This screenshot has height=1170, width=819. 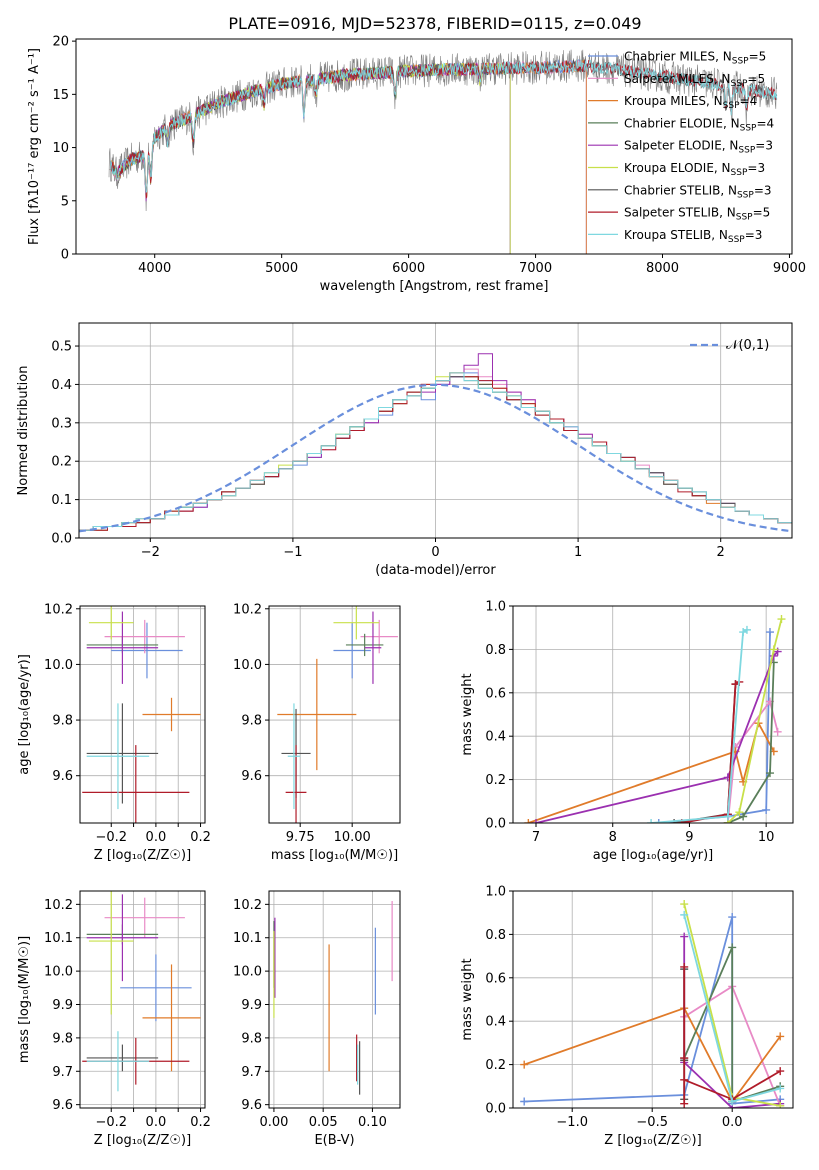 I want to click on x-tick-label: −1.0, so click(x=572, y=1122).